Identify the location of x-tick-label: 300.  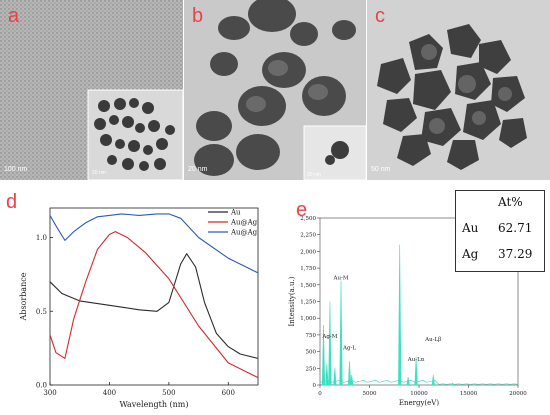
(49, 393).